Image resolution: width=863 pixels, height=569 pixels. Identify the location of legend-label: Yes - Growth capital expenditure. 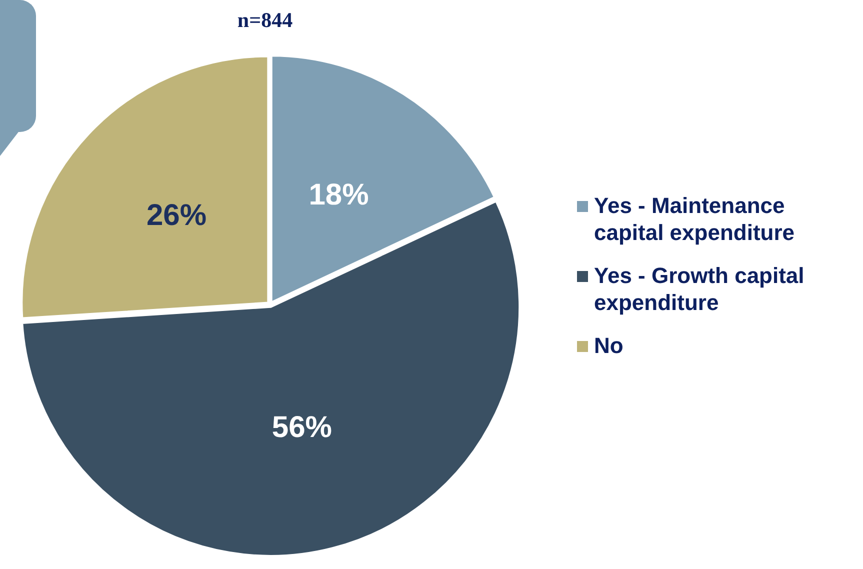
(700, 289).